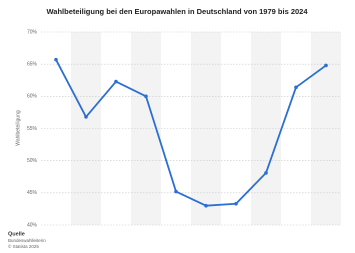  Describe the element at coordinates (23, 246) in the screenshot. I see `copyright: © Statista 2025` at that location.